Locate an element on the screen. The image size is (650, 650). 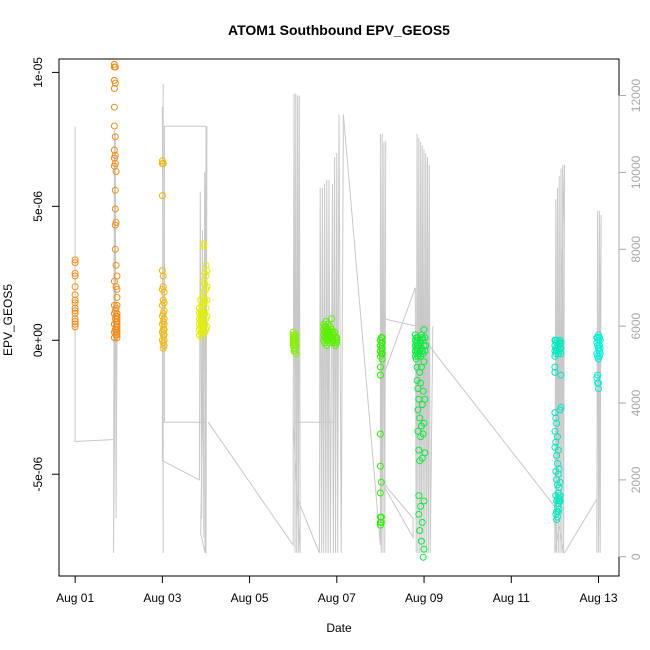
right-tick-label: 2000 is located at coordinates (636, 479).